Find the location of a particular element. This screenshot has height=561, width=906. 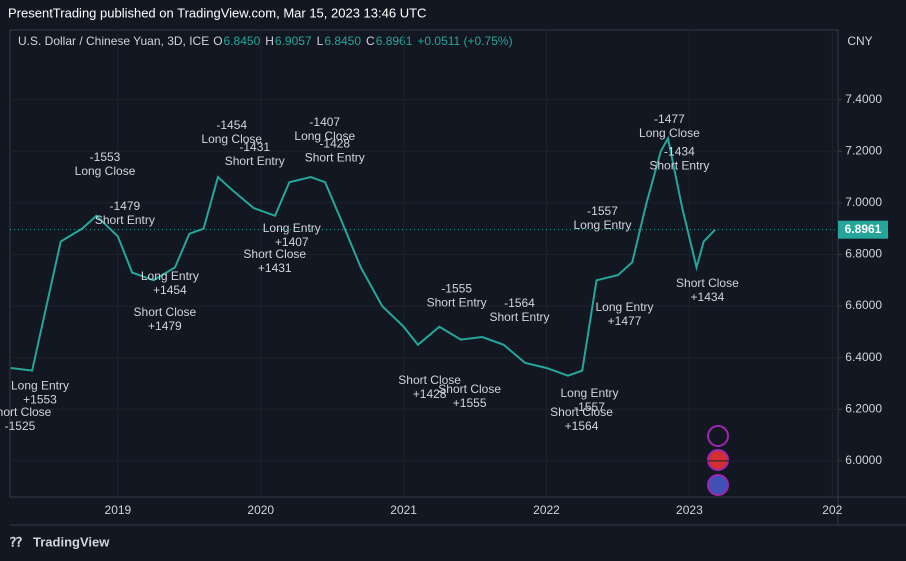

annotation: -1454 is located at coordinates (231, 125).